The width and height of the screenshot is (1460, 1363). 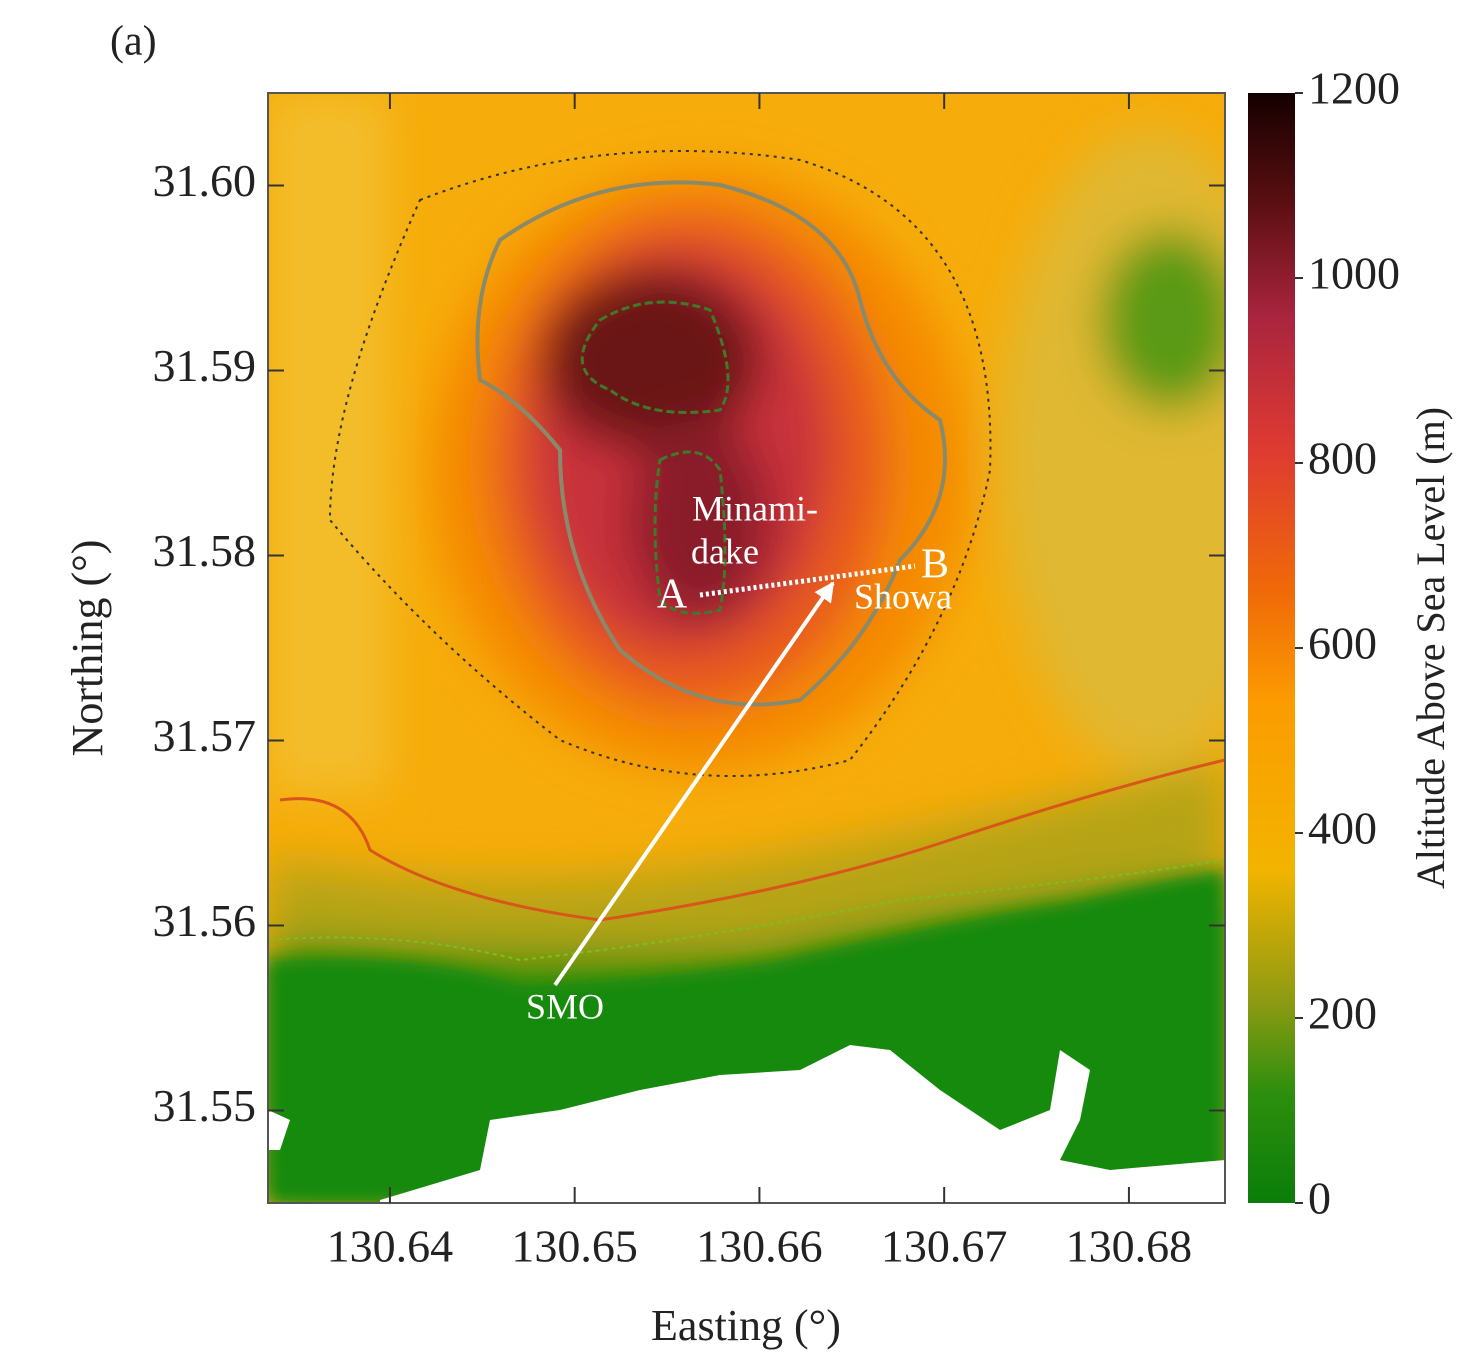 I want to click on colorbar-tick-label: 1200, so click(x=1354, y=88).